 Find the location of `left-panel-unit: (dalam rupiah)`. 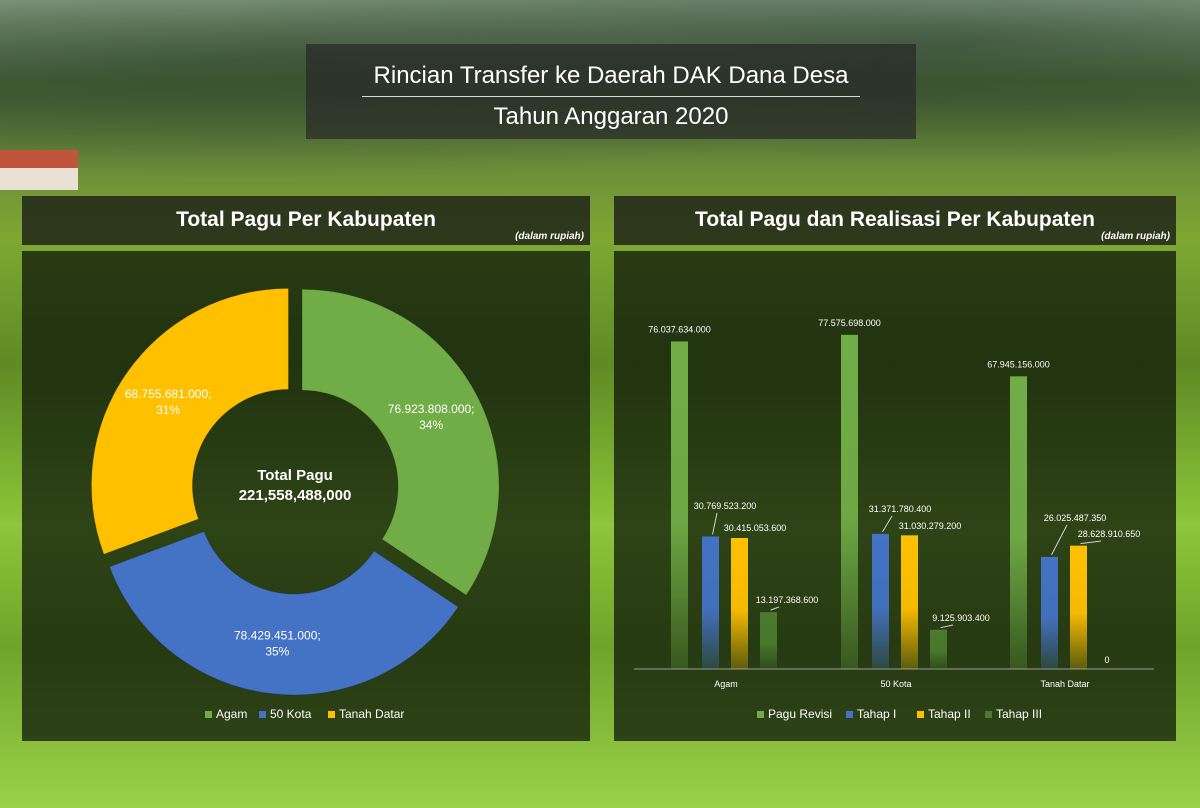

left-panel-unit: (dalam rupiah) is located at coordinates (549, 236).